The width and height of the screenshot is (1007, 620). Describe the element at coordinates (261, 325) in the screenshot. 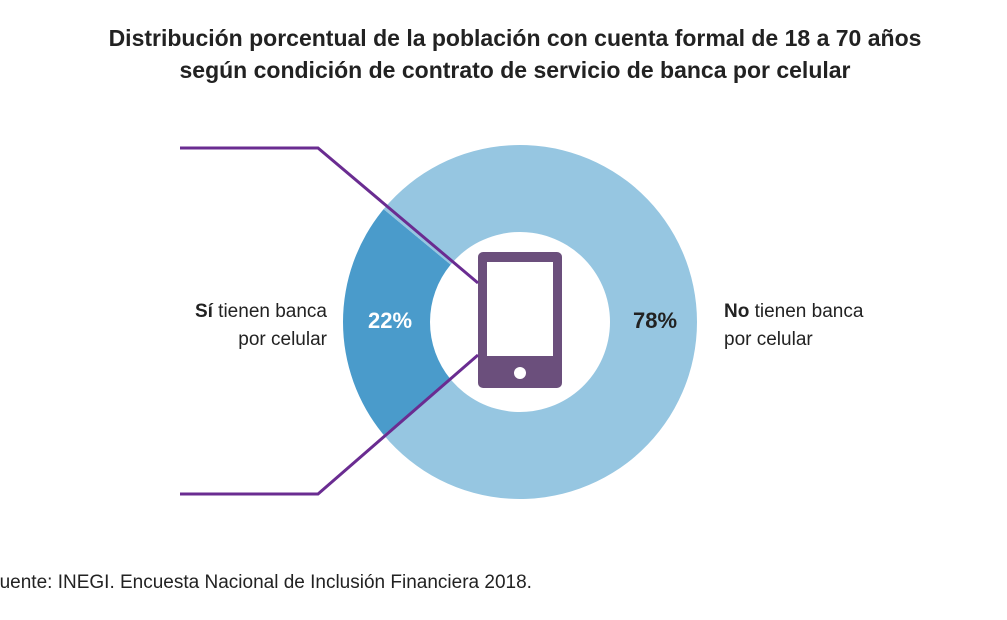

I see `category-label: Sí tienen banca por celular` at that location.